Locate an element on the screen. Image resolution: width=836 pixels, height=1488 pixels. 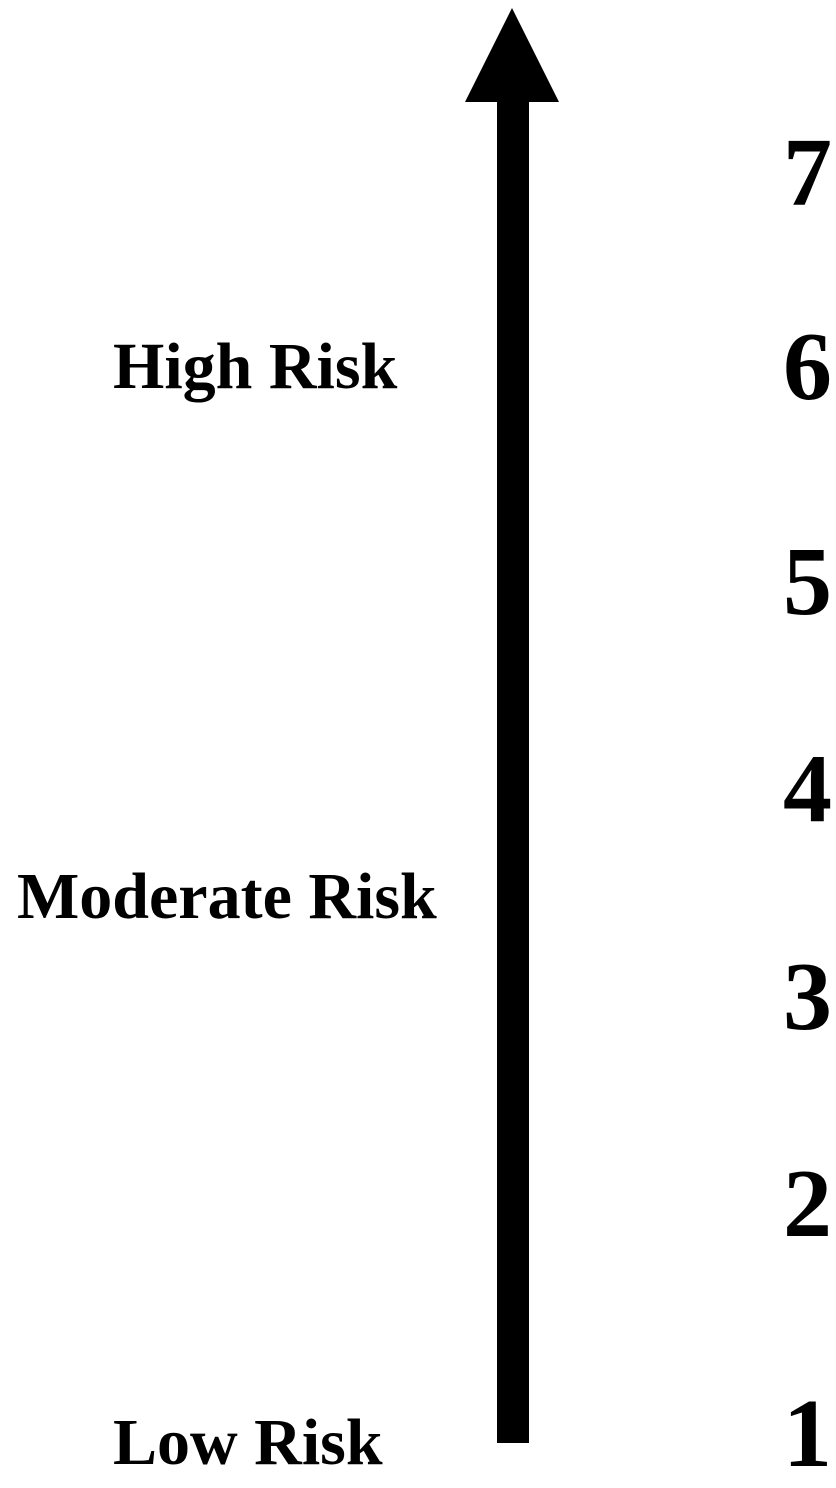
scale-number-2: 2 is located at coordinates (807, 1204).